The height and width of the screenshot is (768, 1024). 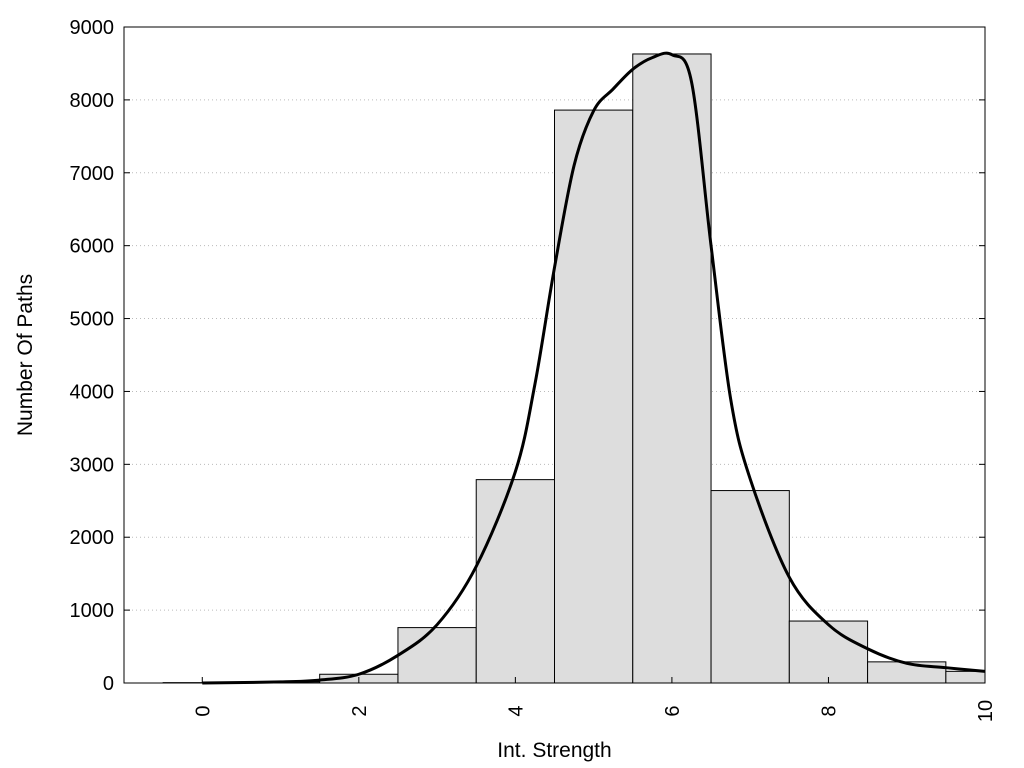 What do you see at coordinates (360, 710) in the screenshot?
I see `x-tick-label: 2` at bounding box center [360, 710].